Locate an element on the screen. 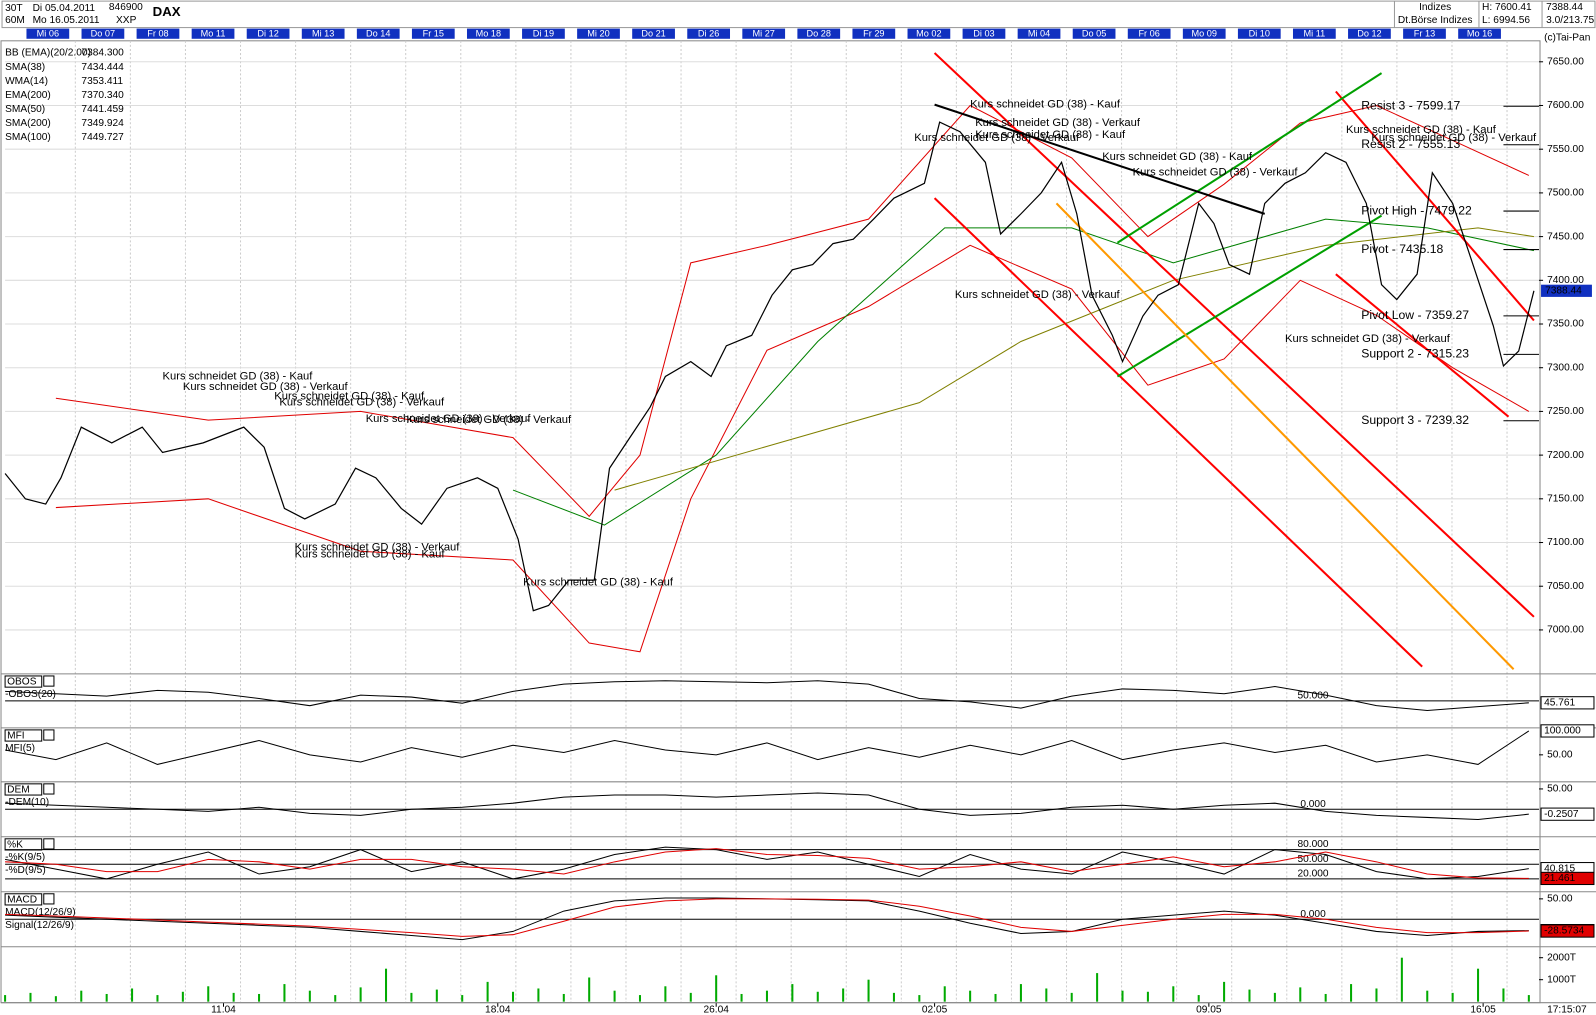 The width and height of the screenshot is (1596, 1015). plus-box is located at coordinates (49, 735).